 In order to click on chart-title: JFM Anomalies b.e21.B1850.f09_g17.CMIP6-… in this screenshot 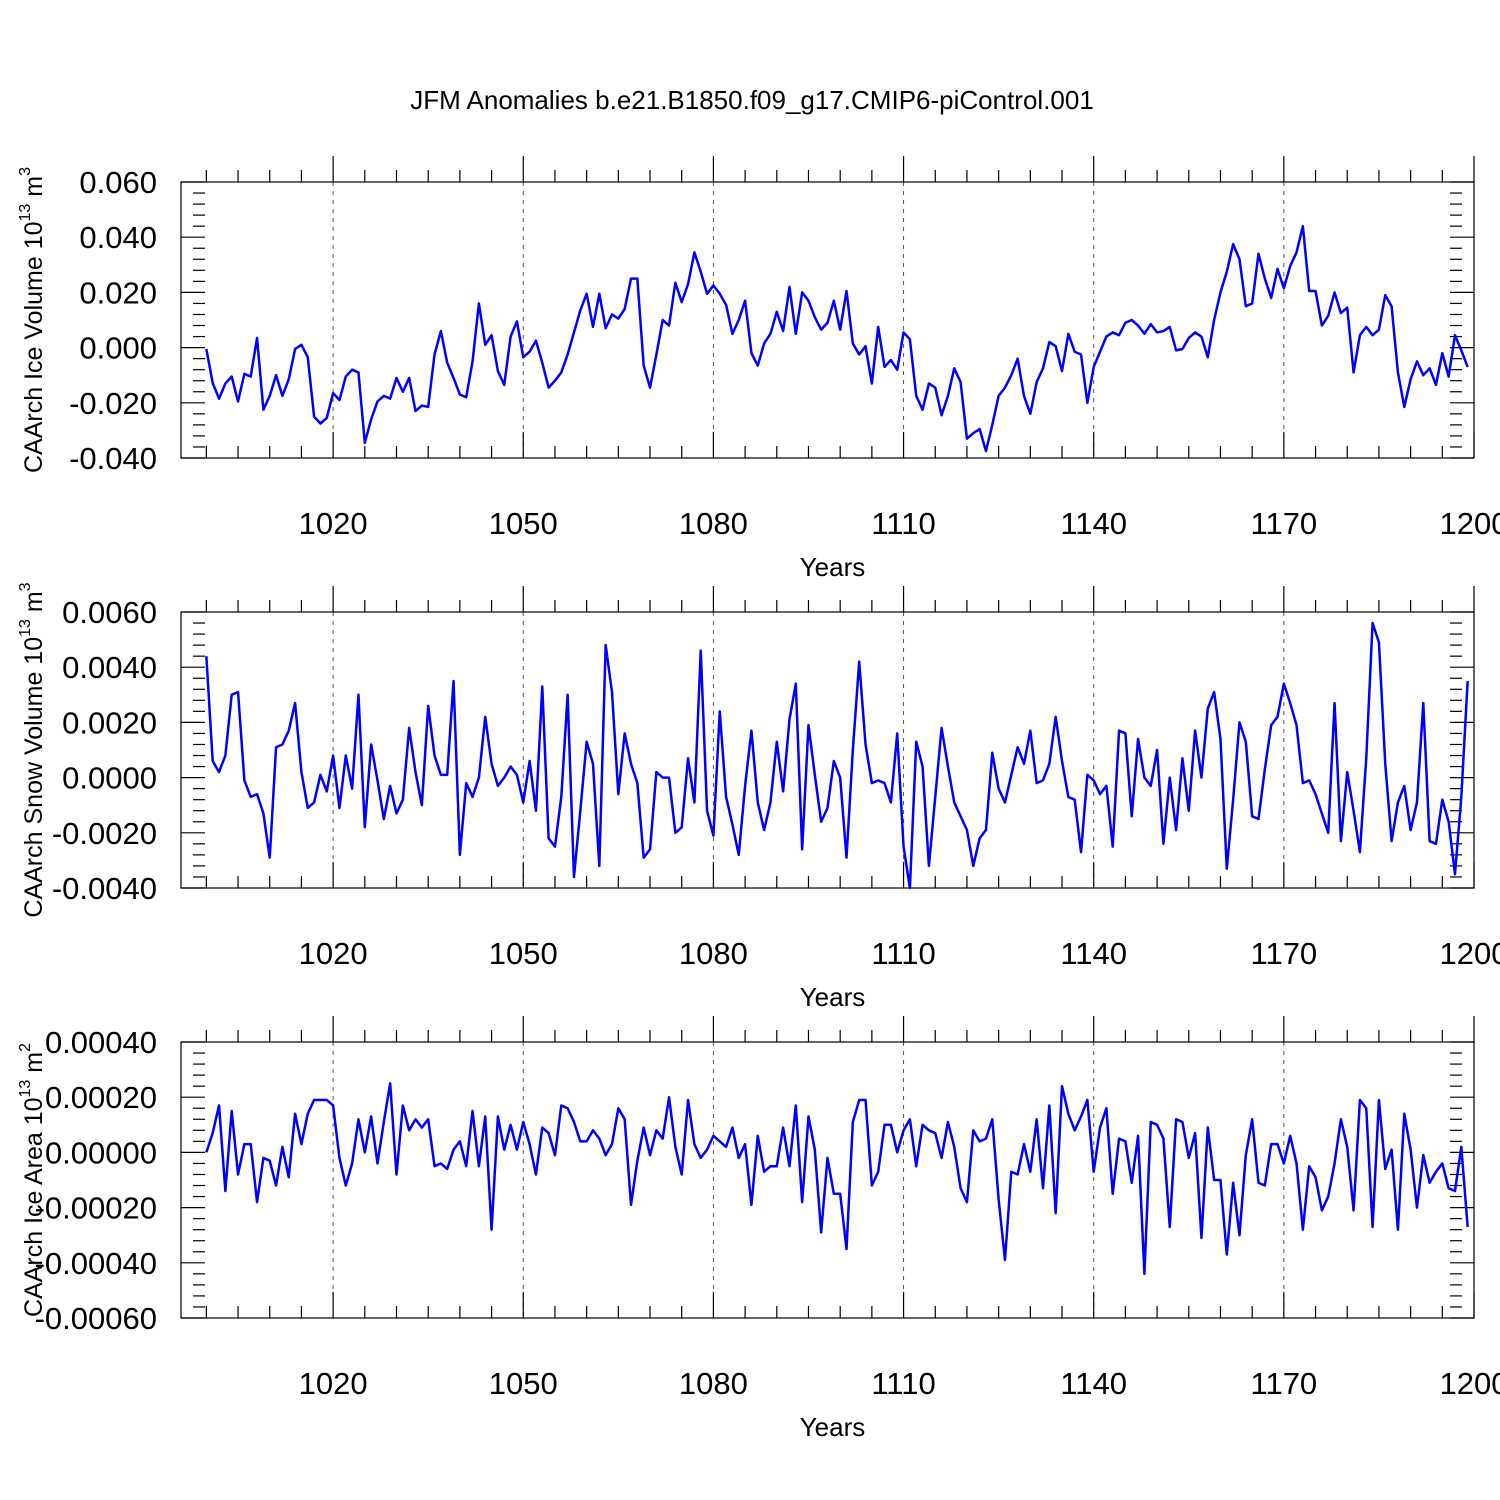, I will do `click(752, 100)`.